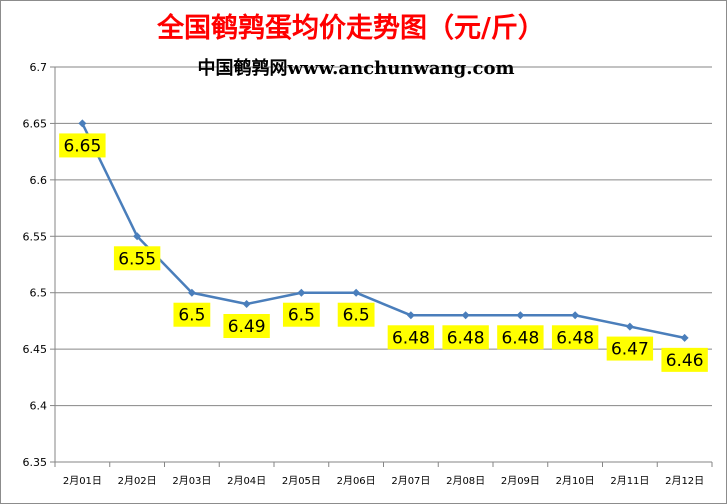  I want to click on x-tick-label: 2月04日, so click(246, 481).